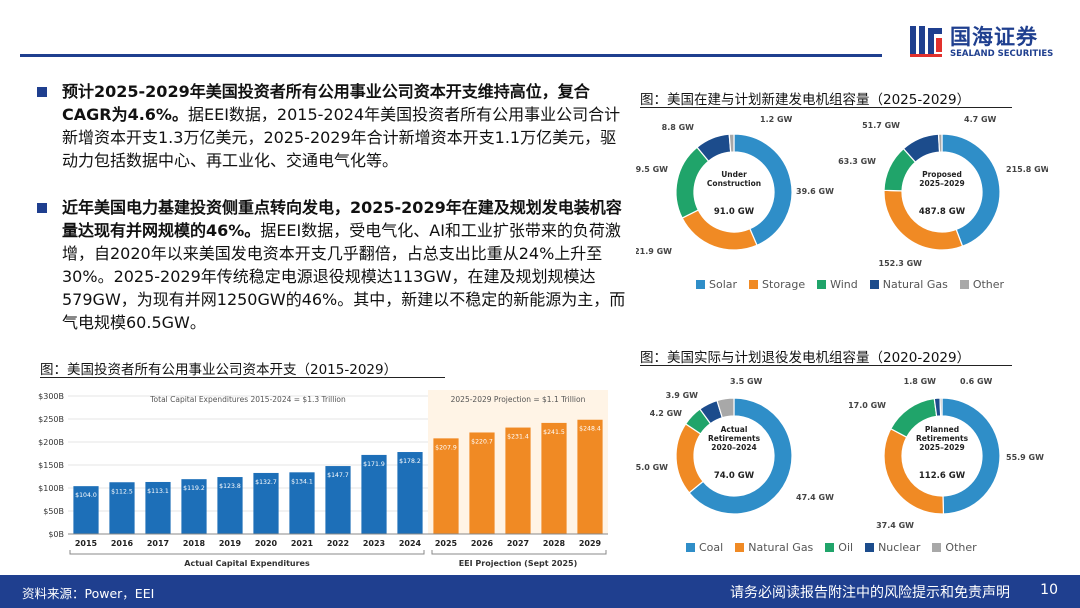  What do you see at coordinates (518, 543) in the screenshot?
I see `x-tick-label: 2027` at bounding box center [518, 543].